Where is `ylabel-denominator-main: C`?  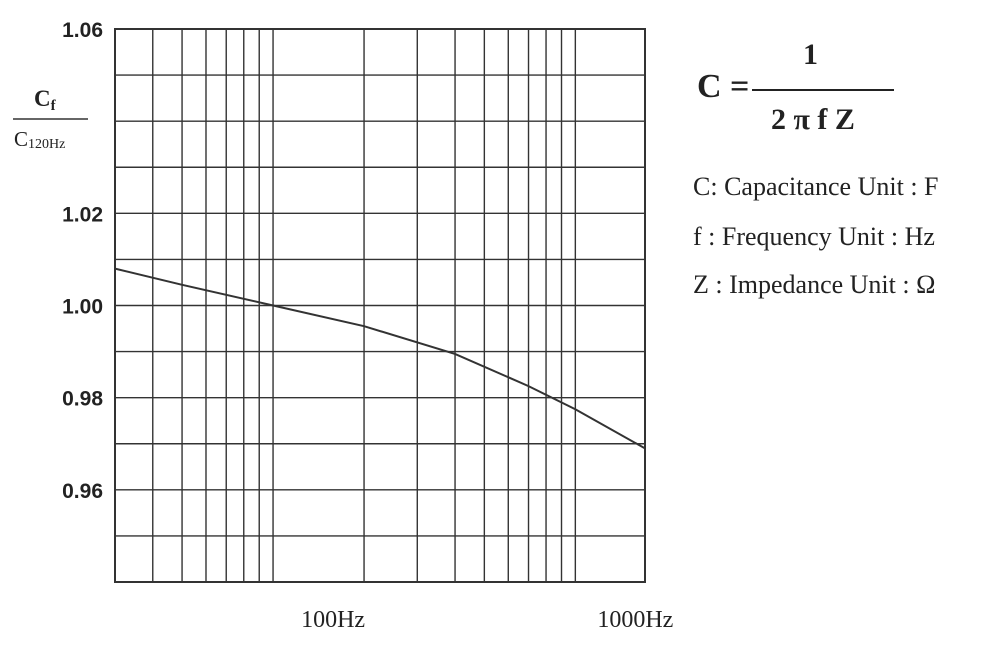
ylabel-denominator-main: C is located at coordinates (21, 139).